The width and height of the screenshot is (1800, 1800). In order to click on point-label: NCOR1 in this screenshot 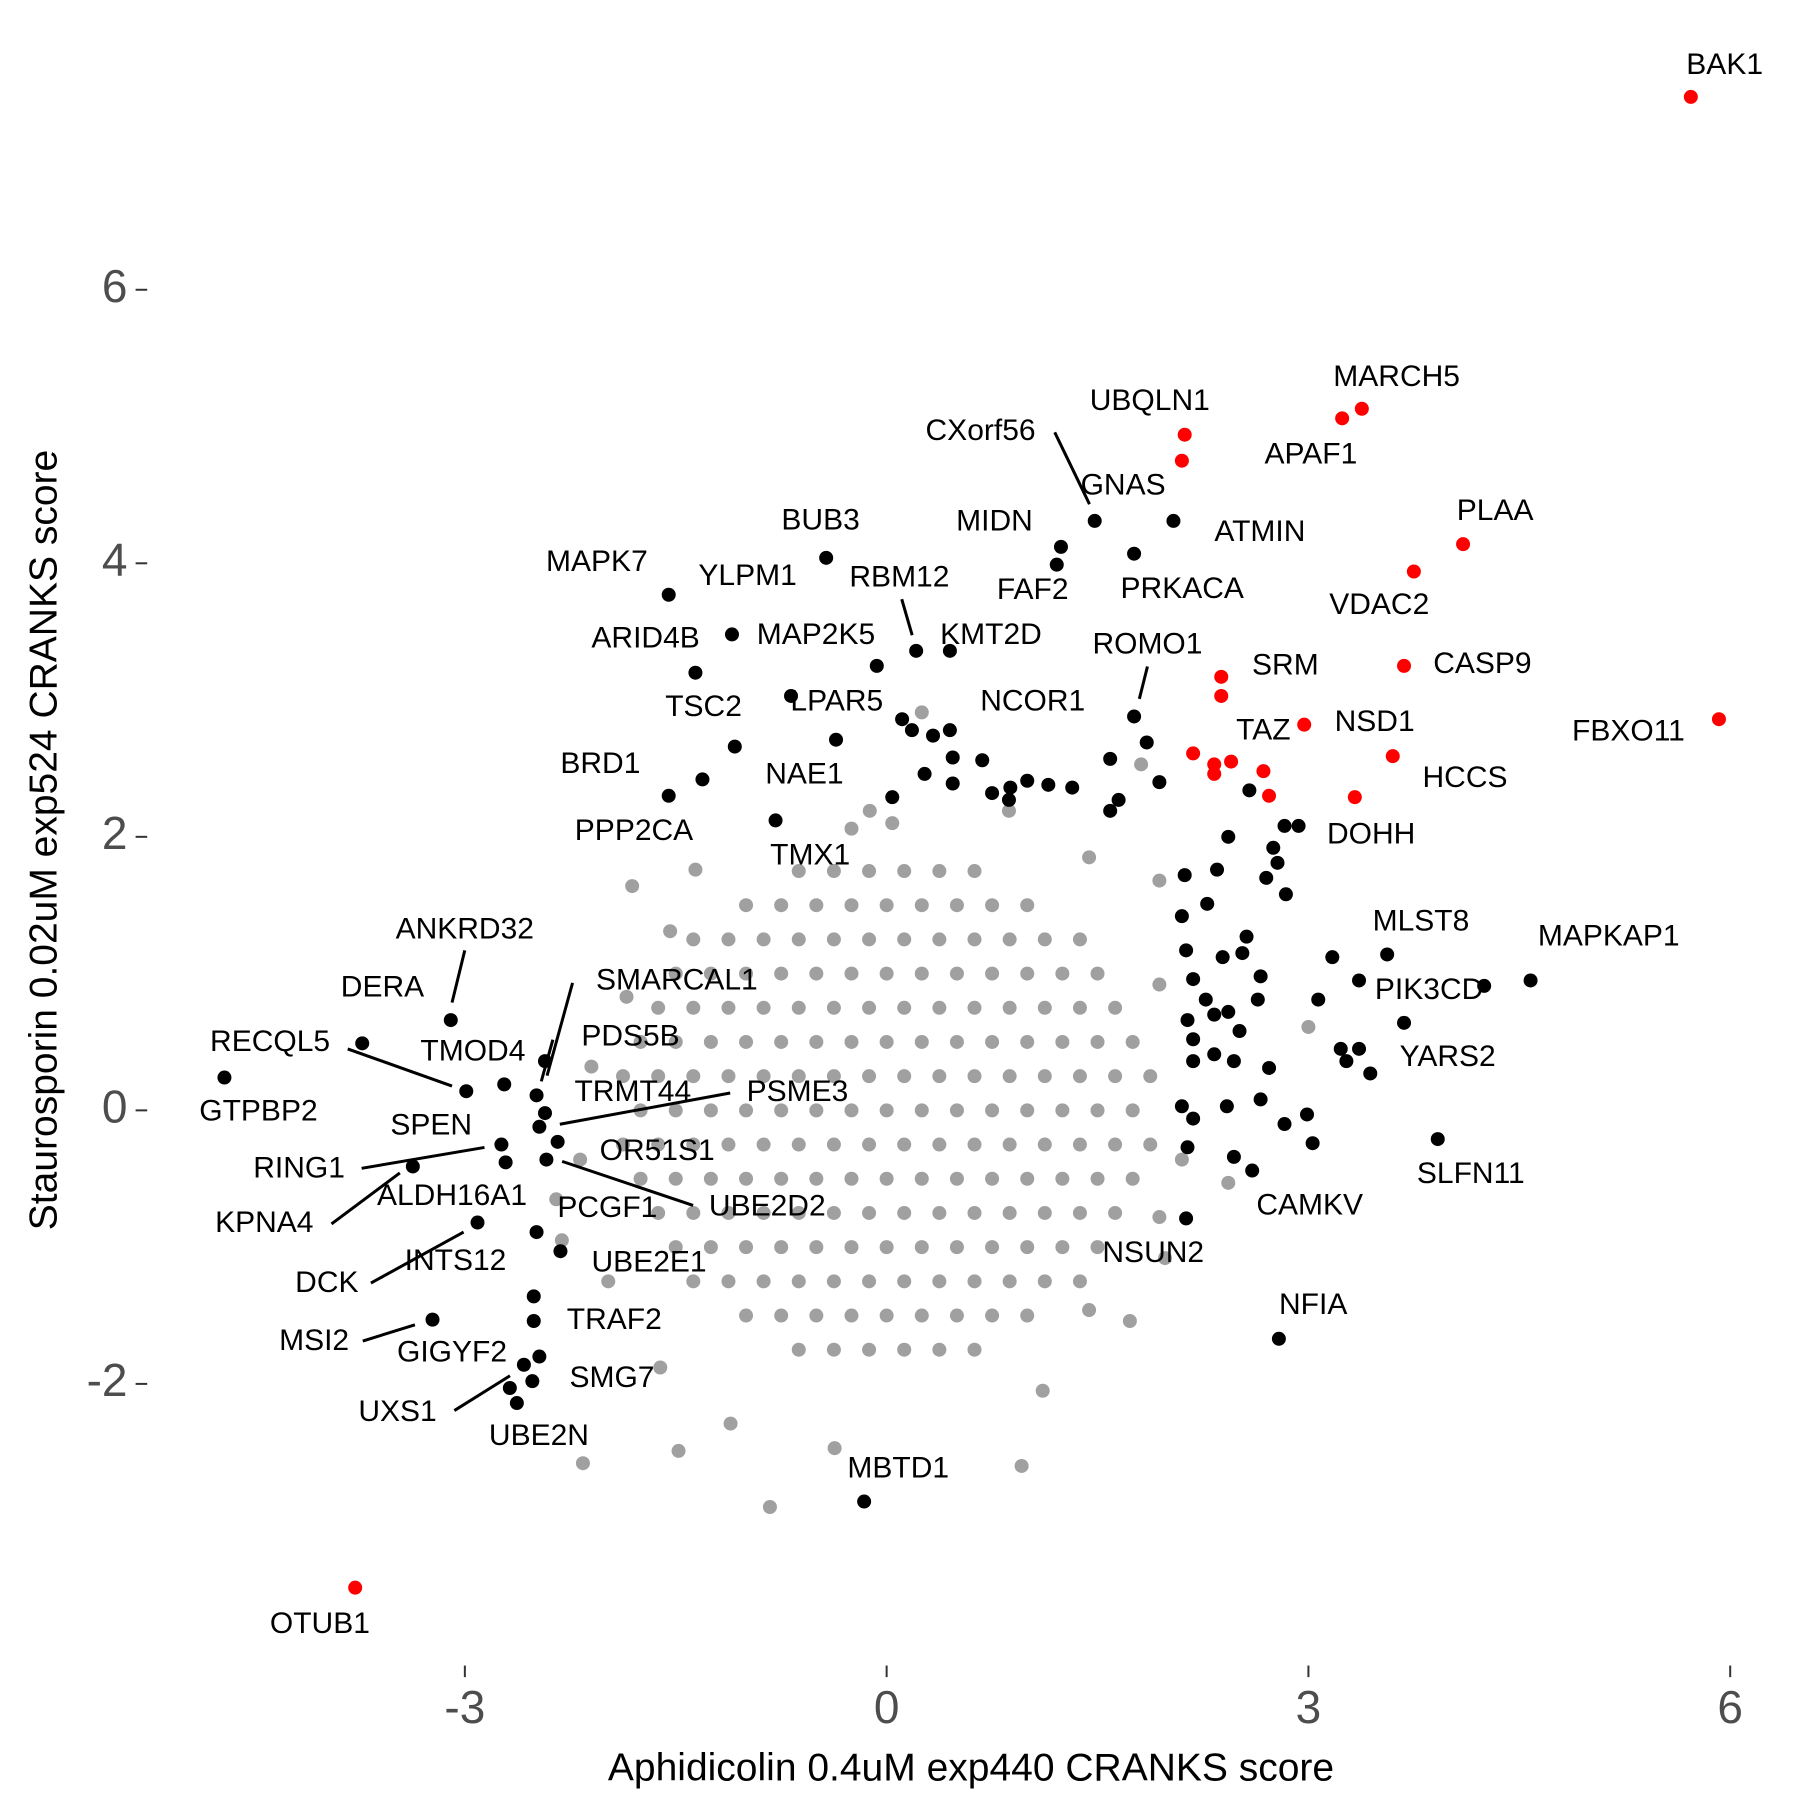, I will do `click(1032, 700)`.